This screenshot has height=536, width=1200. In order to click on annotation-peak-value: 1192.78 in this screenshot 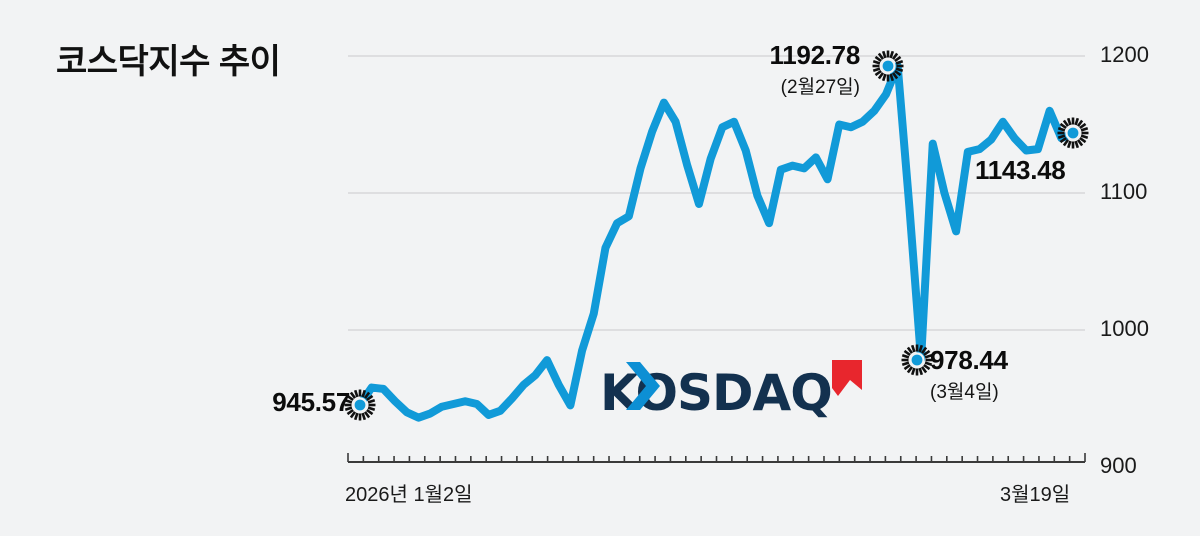, I will do `click(815, 55)`.